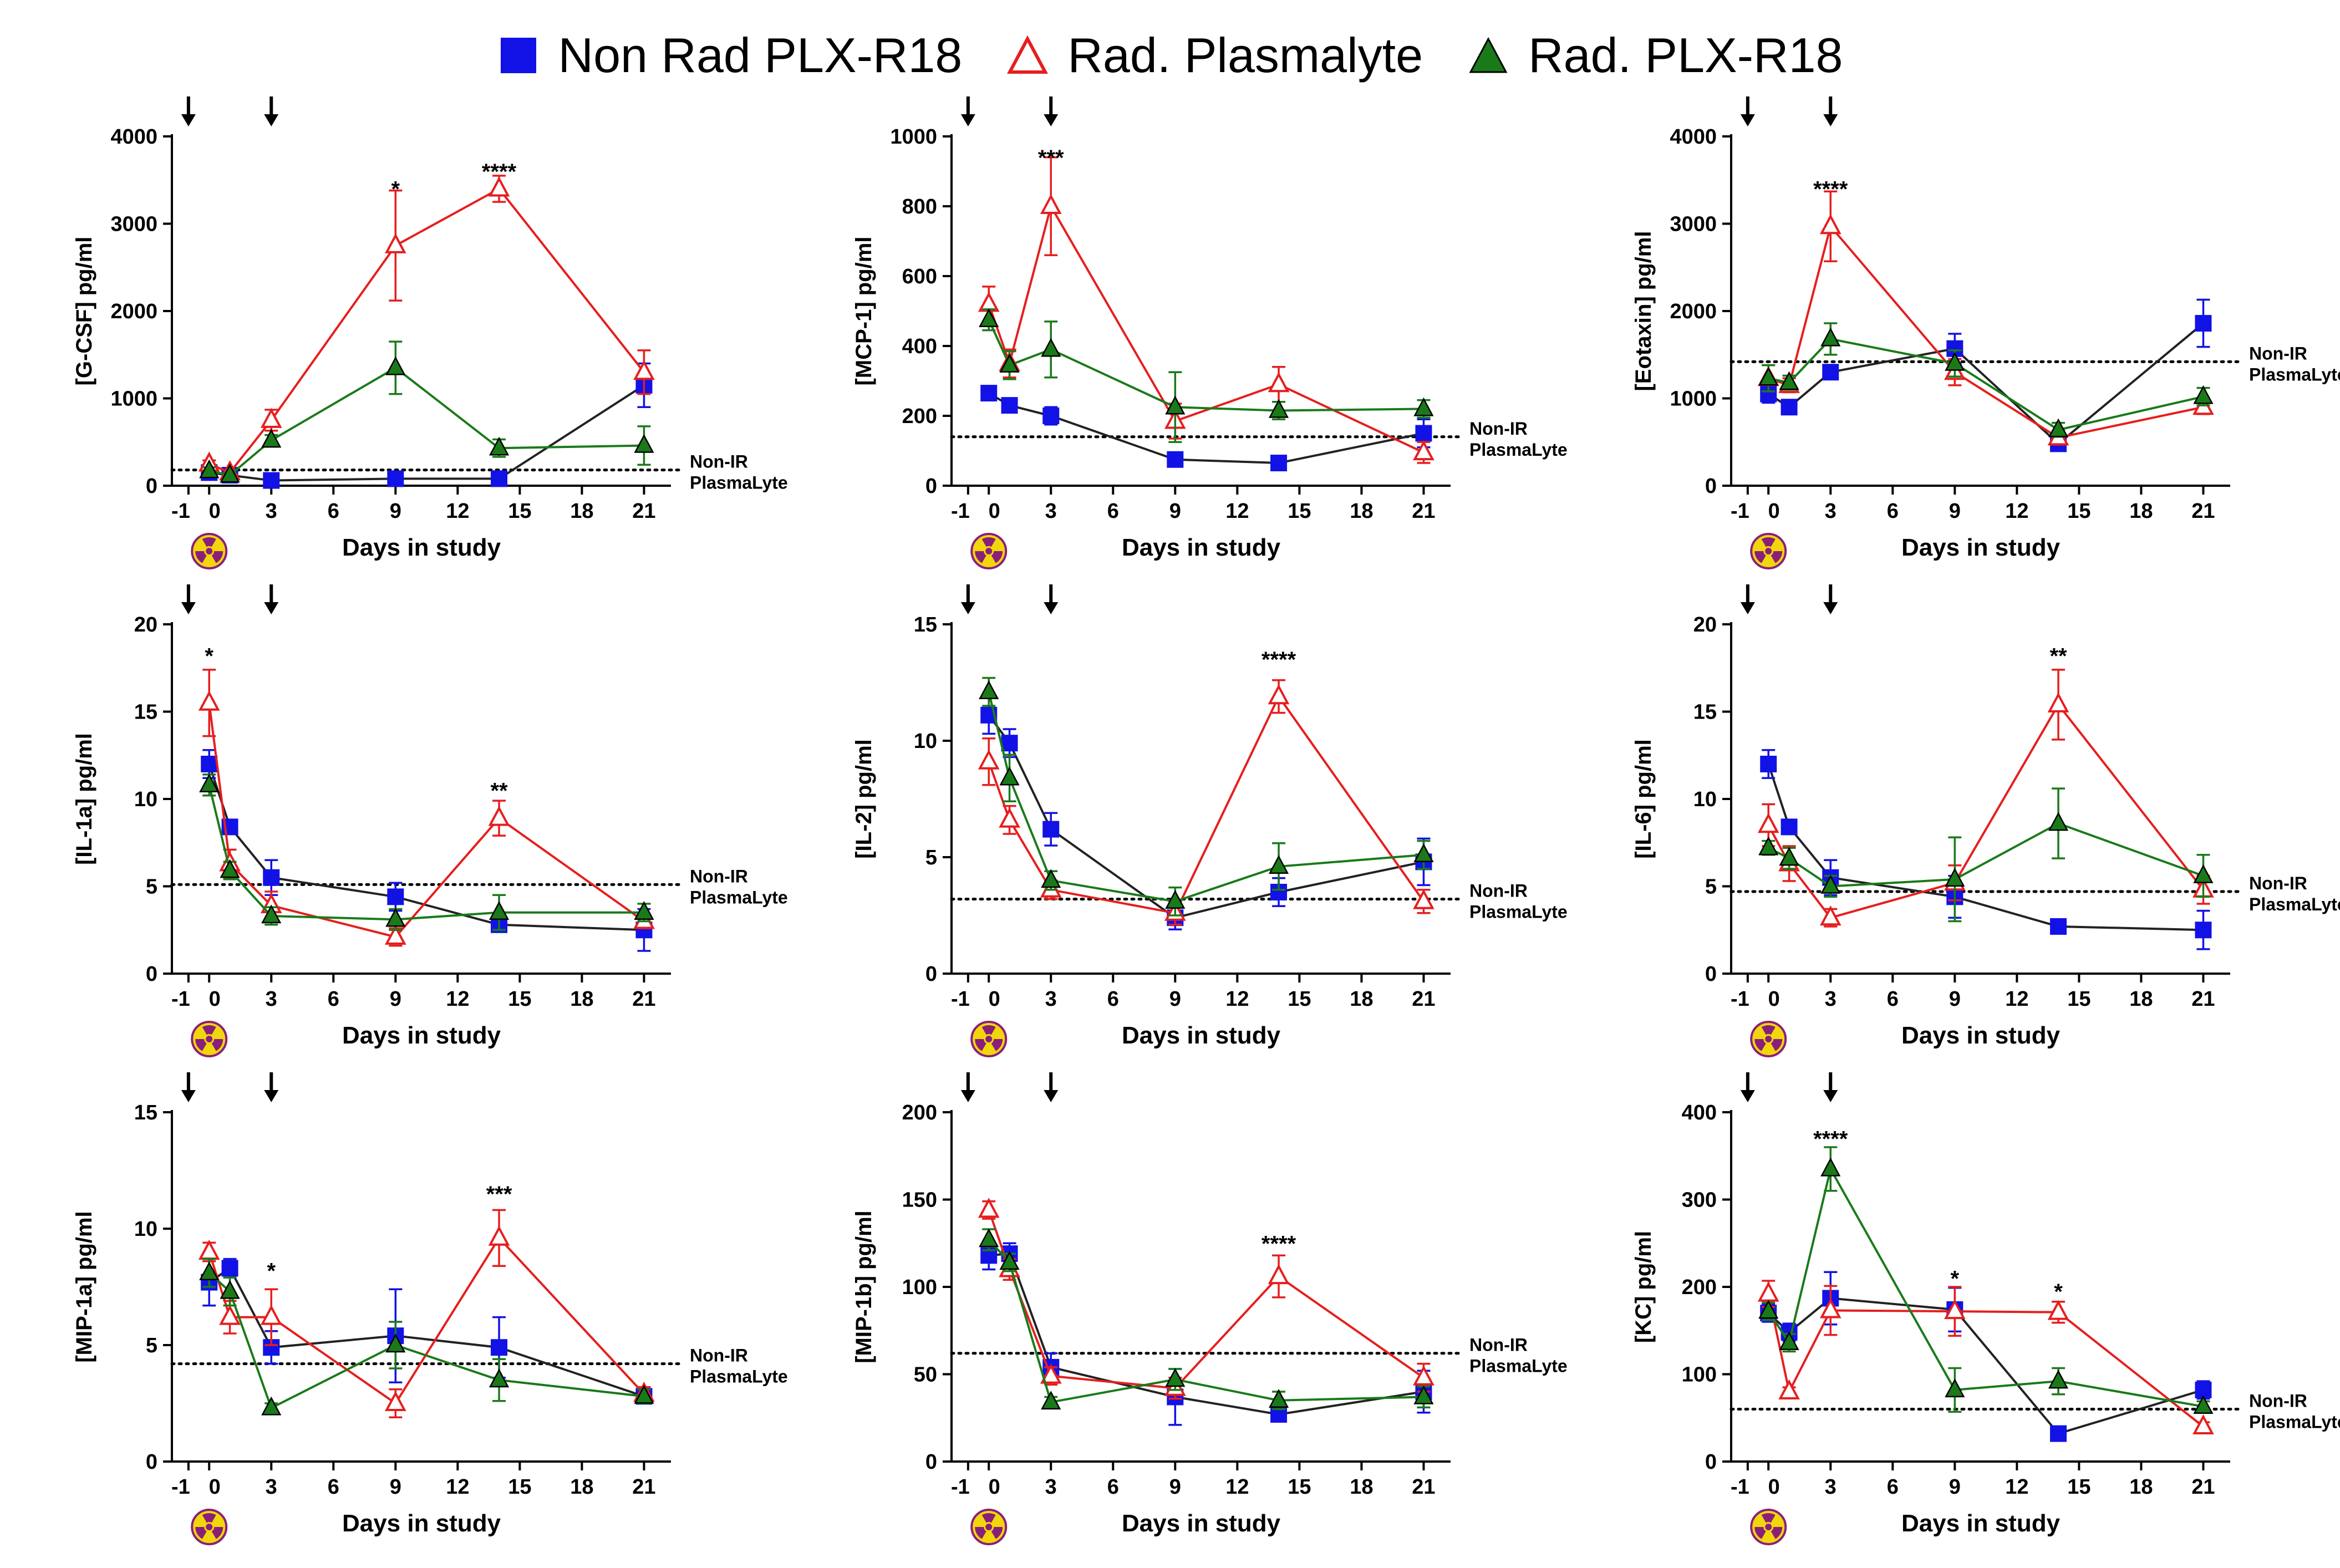 The image size is (2340, 1568). What do you see at coordinates (1051, 1487) in the screenshot?
I see `x-tick-label: 3` at bounding box center [1051, 1487].